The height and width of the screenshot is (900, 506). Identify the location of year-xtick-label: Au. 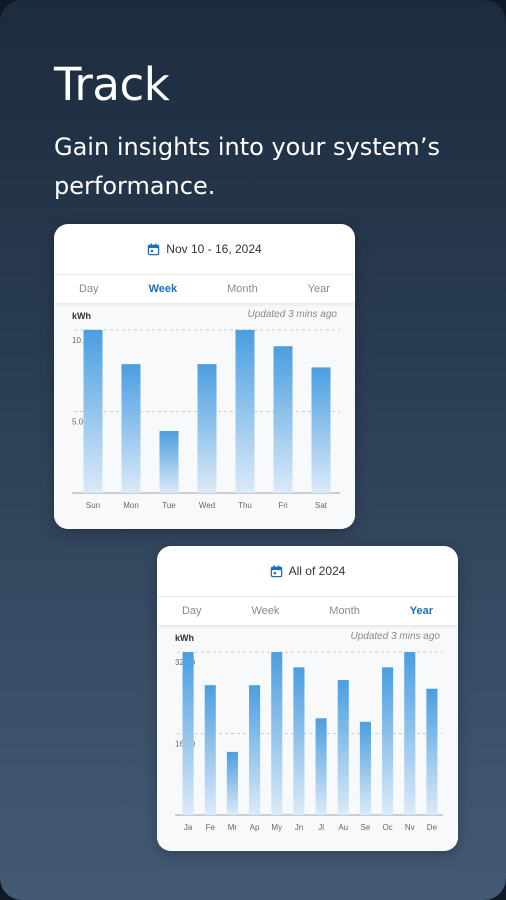
(343, 827).